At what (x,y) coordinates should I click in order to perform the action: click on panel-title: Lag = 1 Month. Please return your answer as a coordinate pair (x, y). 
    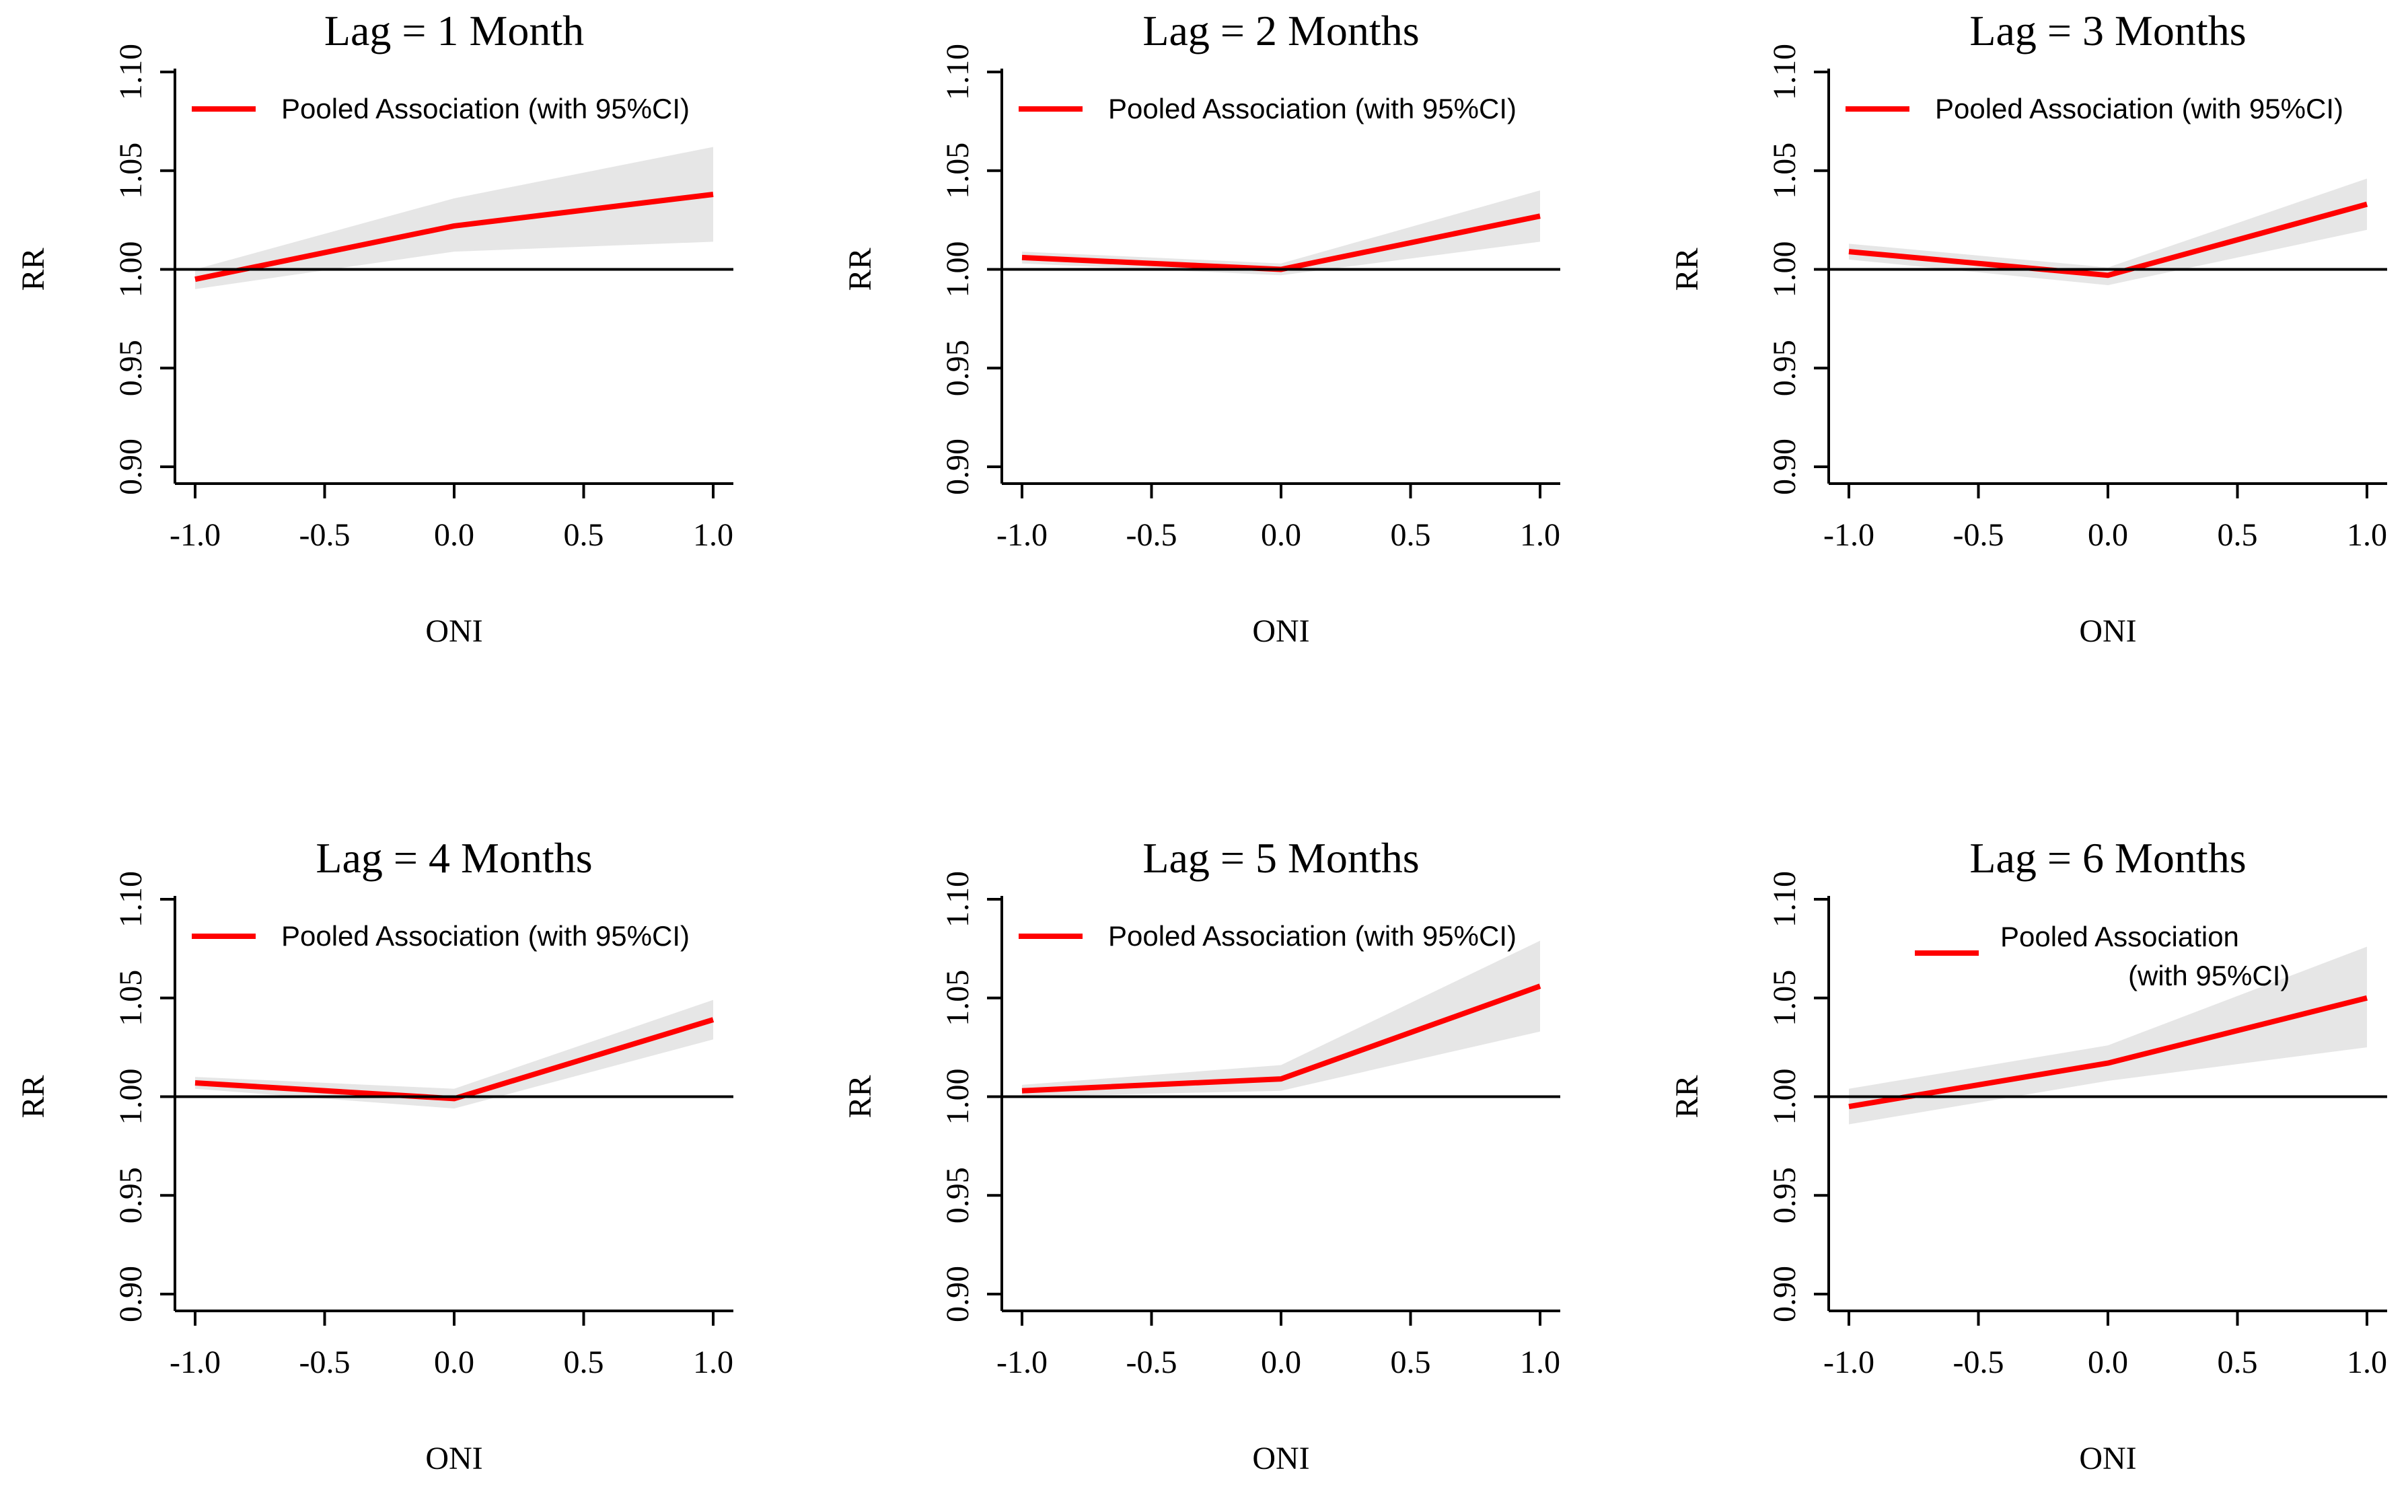
    Looking at the image, I should click on (454, 31).